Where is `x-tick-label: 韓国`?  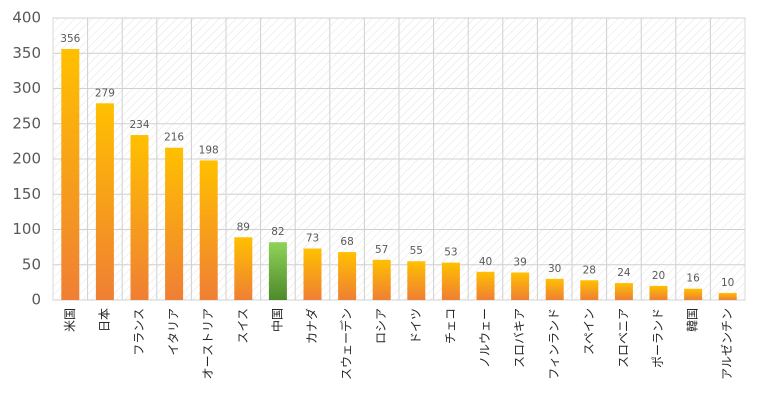 x-tick-label: 韓国 is located at coordinates (693, 320).